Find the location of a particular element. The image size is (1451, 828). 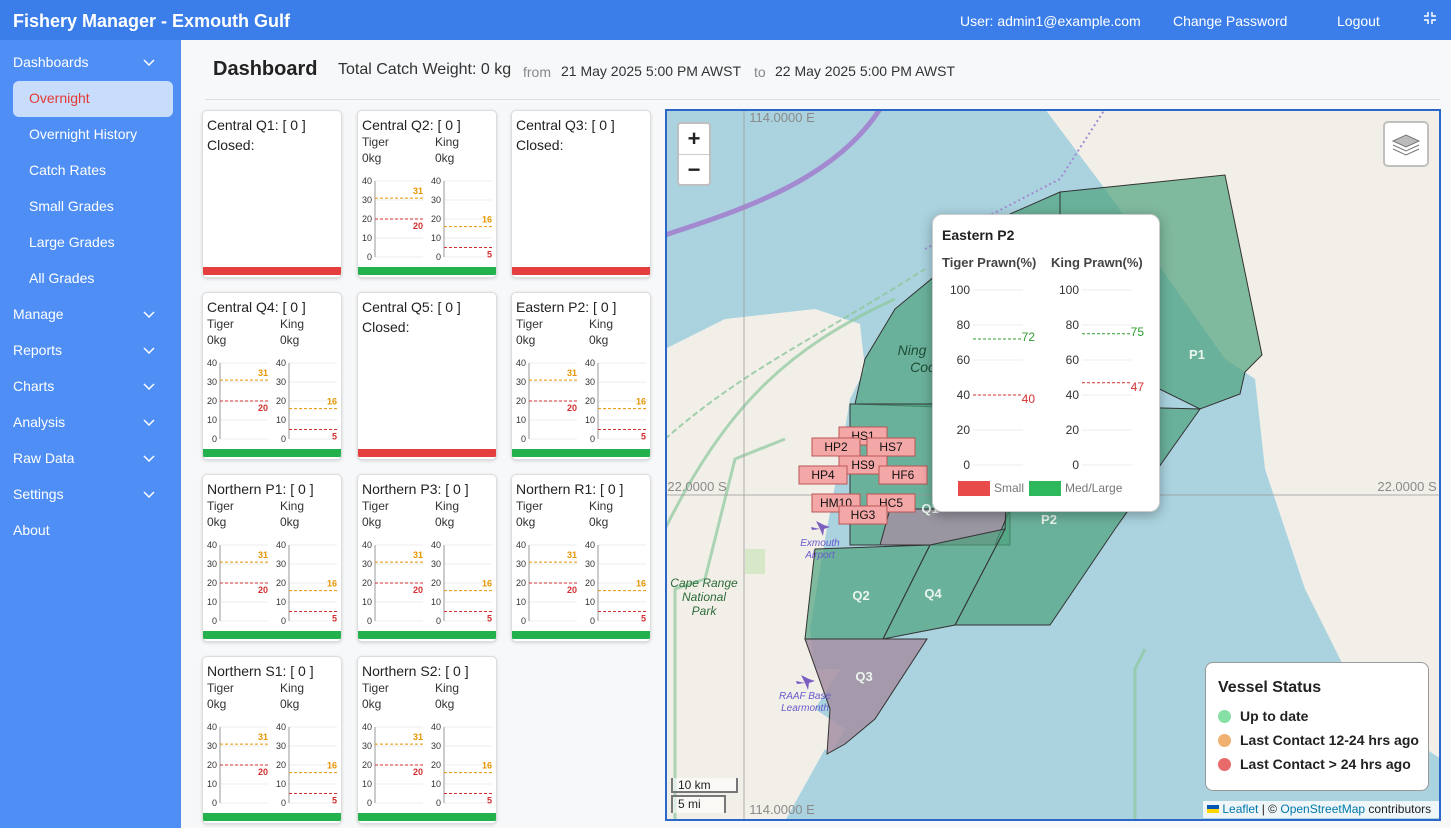

nav-item: Overnight is located at coordinates (59, 98).